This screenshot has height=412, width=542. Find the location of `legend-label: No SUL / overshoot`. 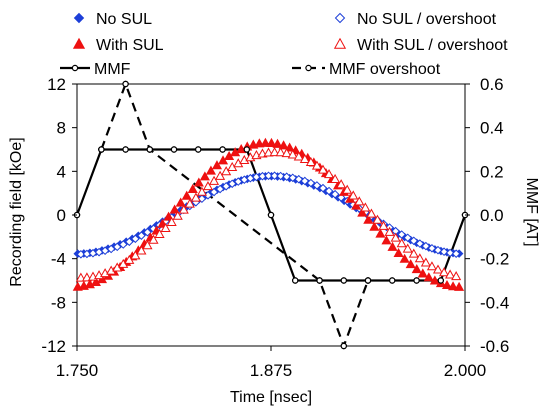

legend-label: No SUL / overshoot is located at coordinates (427, 19).